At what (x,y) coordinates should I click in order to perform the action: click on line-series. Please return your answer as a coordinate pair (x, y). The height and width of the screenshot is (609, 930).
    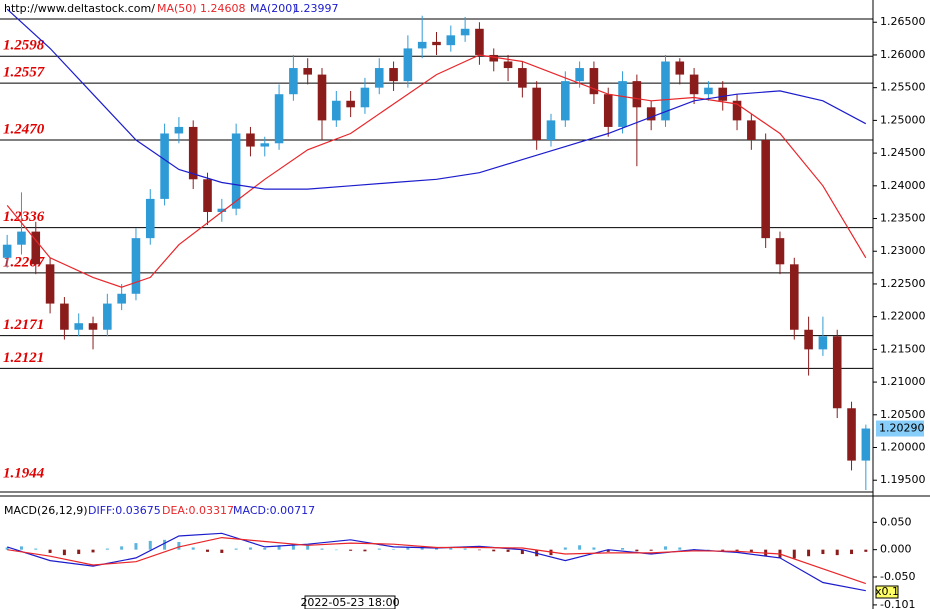
    Looking at the image, I should click on (436, 560).